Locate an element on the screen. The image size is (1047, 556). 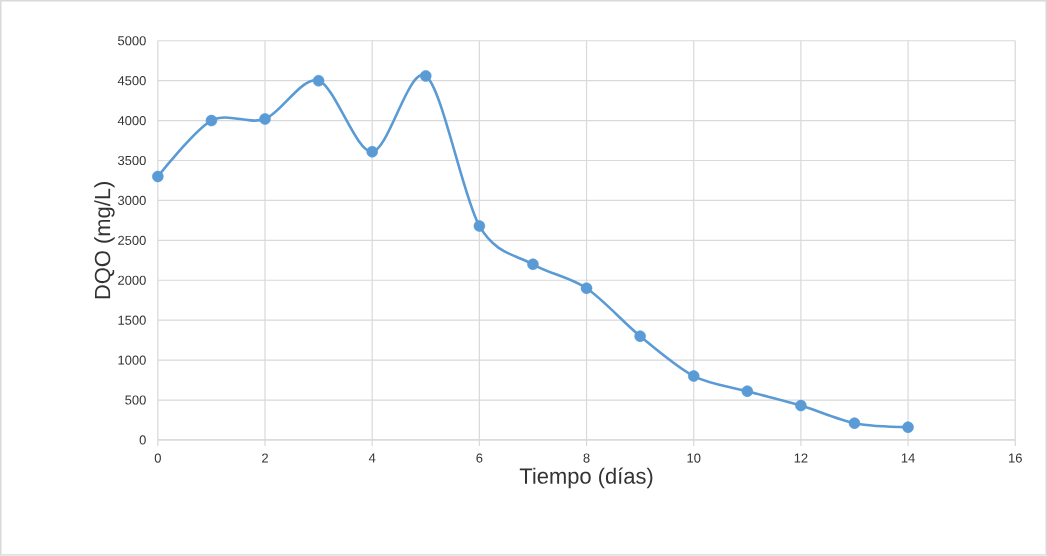
y-tick-label: 5000 is located at coordinates (132, 41).